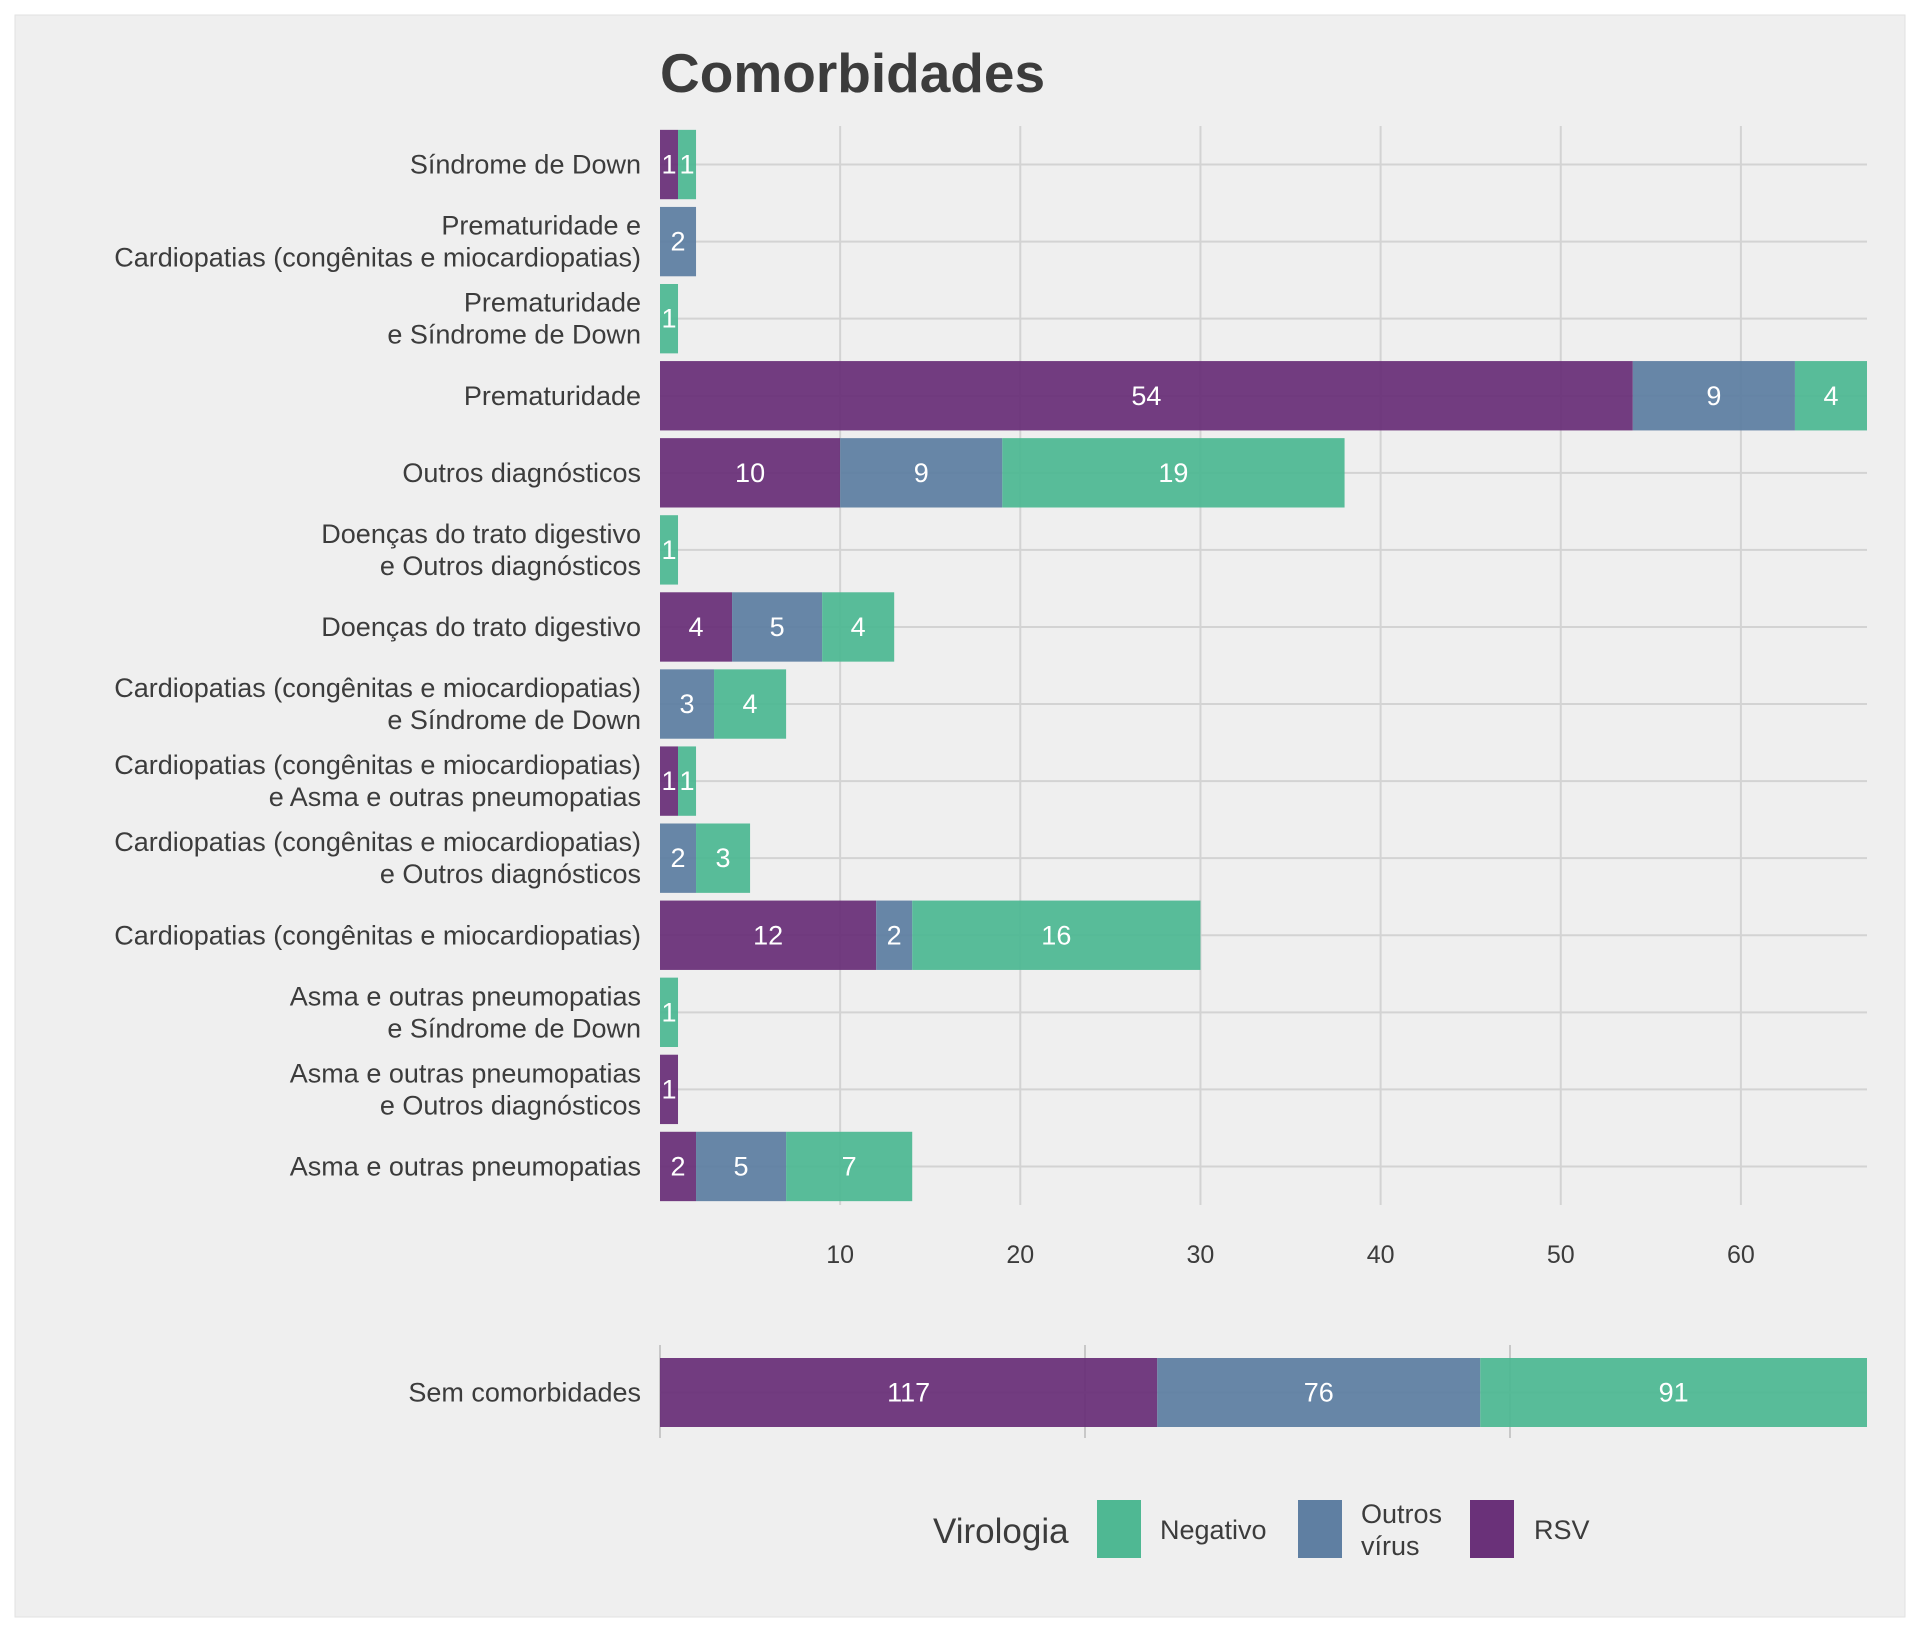 The height and width of the screenshot is (1637, 1920). I want to click on bar-label-negativo-0: 1, so click(687, 165).